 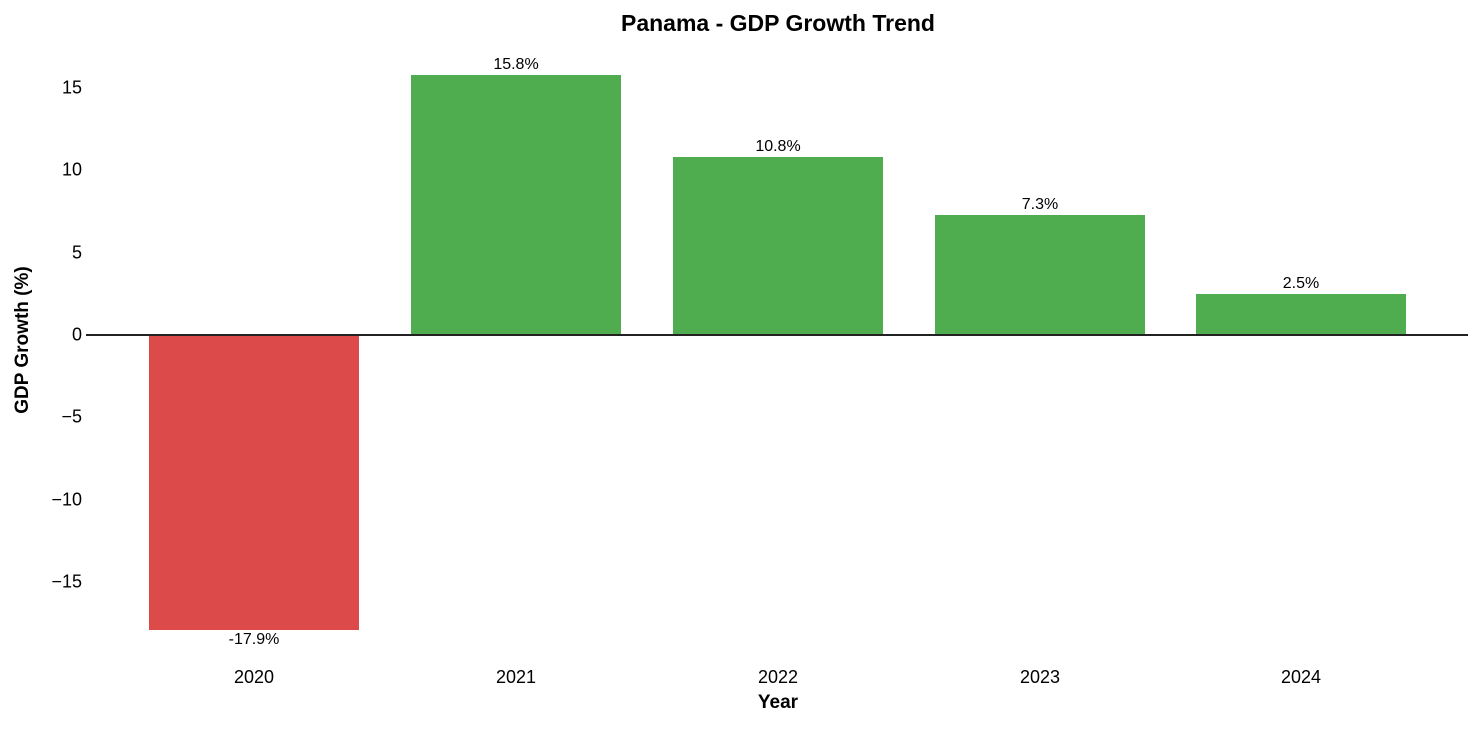 What do you see at coordinates (778, 23) in the screenshot?
I see `chart-title: Panama - GDP Growth Trend` at bounding box center [778, 23].